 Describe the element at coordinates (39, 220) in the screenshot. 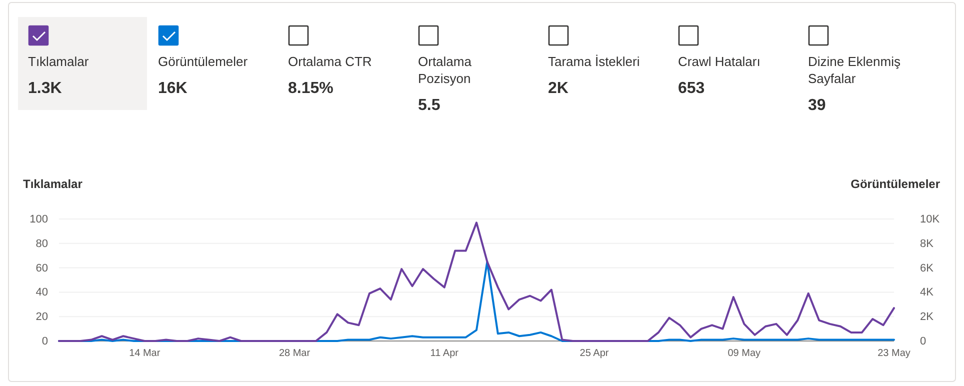

I see `y-tick-label: 100` at that location.